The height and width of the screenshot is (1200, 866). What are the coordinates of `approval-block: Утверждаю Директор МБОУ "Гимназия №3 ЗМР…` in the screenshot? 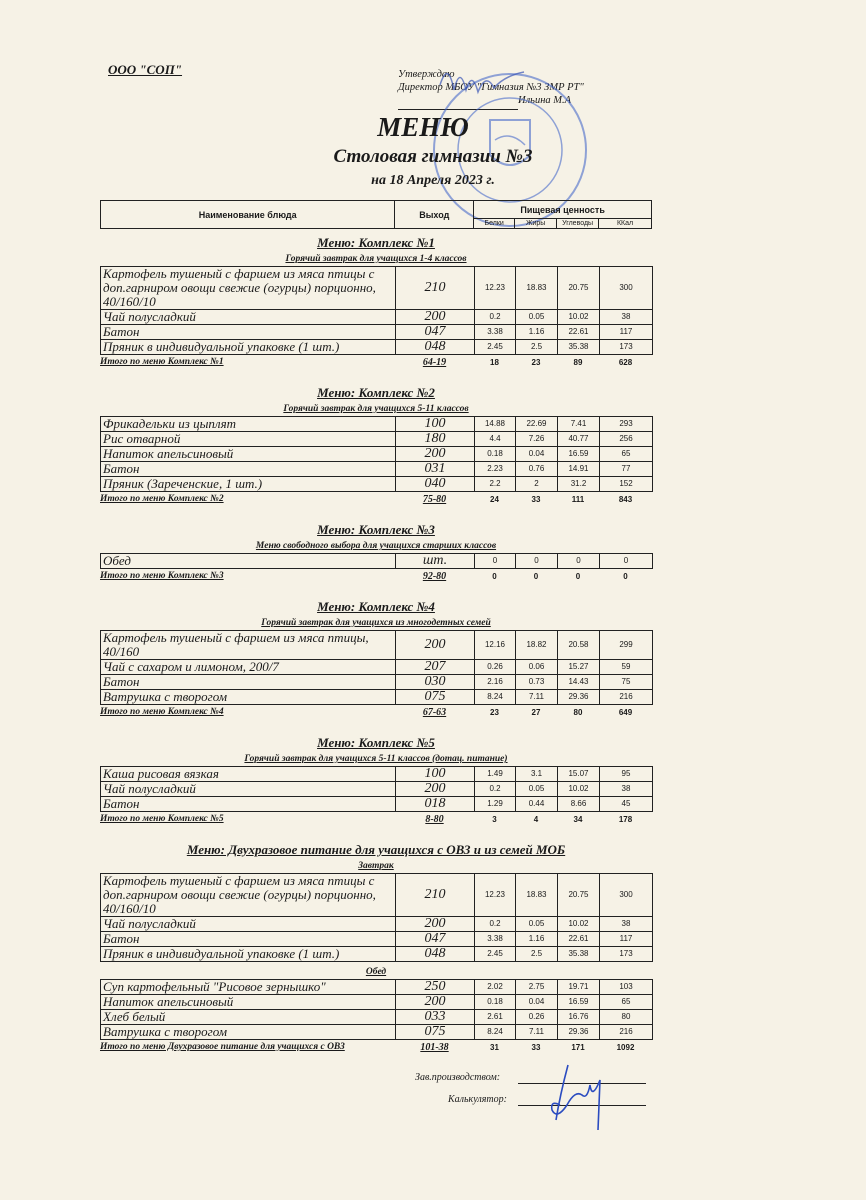 It's located at (491, 87).